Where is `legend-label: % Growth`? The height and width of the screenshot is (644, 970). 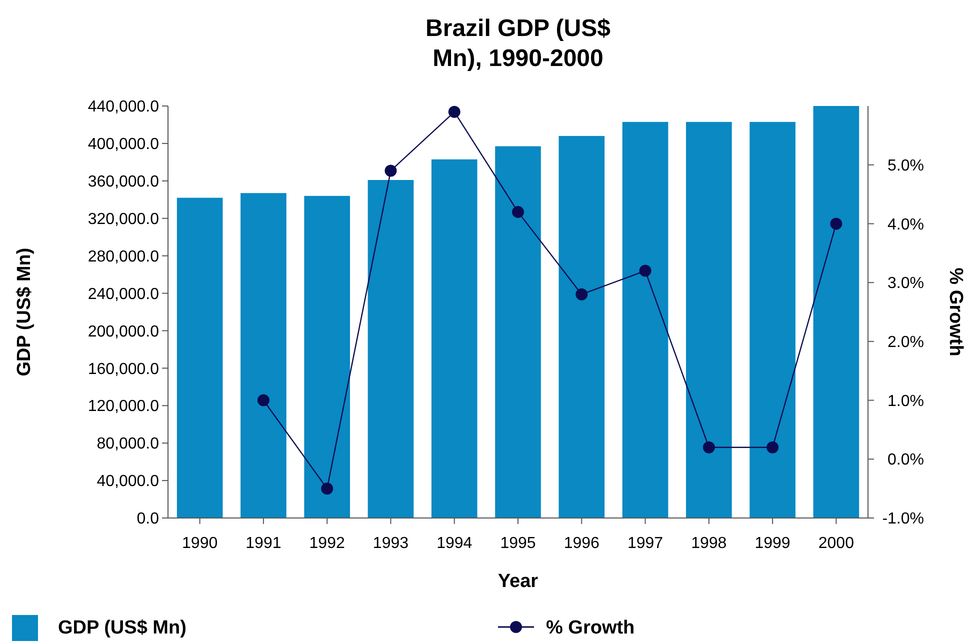
legend-label: % Growth is located at coordinates (590, 628).